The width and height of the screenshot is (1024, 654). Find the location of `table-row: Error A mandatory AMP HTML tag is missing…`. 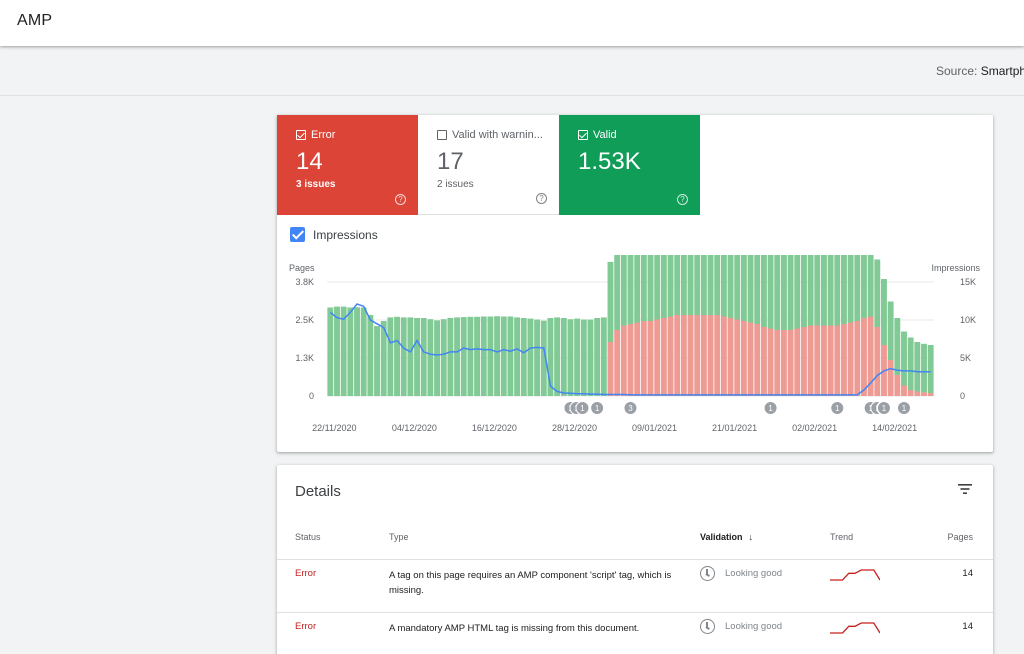

table-row: Error A mandatory AMP HTML tag is missing… is located at coordinates (635, 633).